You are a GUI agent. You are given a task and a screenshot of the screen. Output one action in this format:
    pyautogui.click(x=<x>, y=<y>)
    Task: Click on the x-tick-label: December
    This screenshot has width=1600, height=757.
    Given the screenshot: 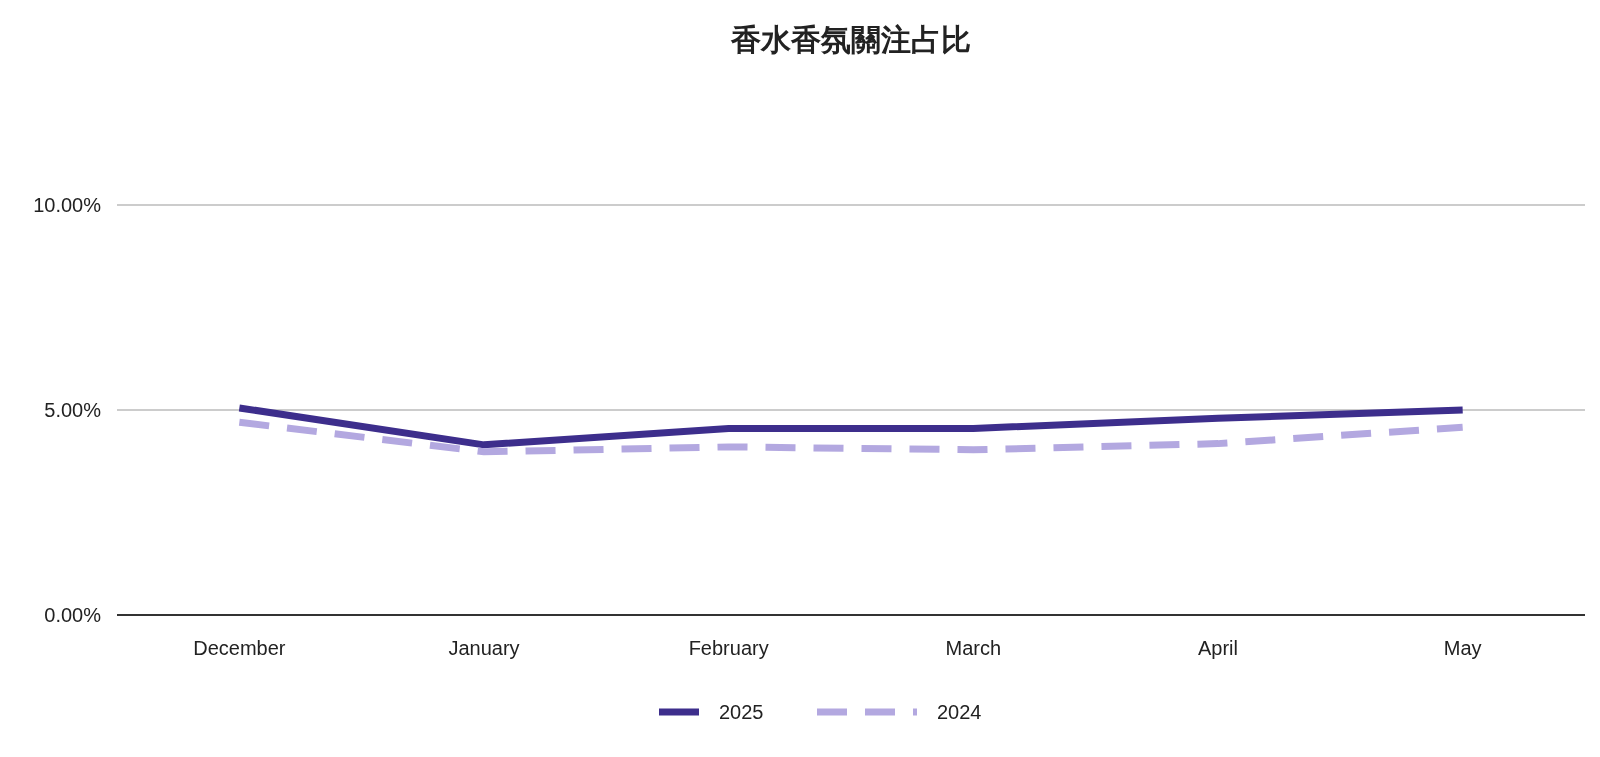 What is the action you would take?
    pyautogui.click(x=239, y=648)
    